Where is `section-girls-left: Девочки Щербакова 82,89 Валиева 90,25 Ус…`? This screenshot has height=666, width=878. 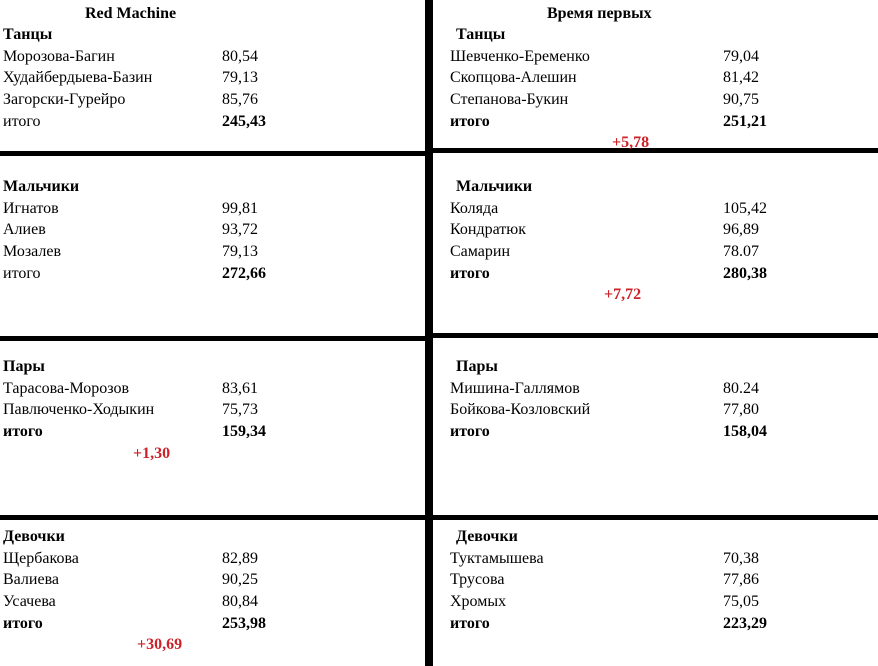 section-girls-left: Девочки Щербакова 82,89 Валиева 90,25 Ус… is located at coordinates (213, 591).